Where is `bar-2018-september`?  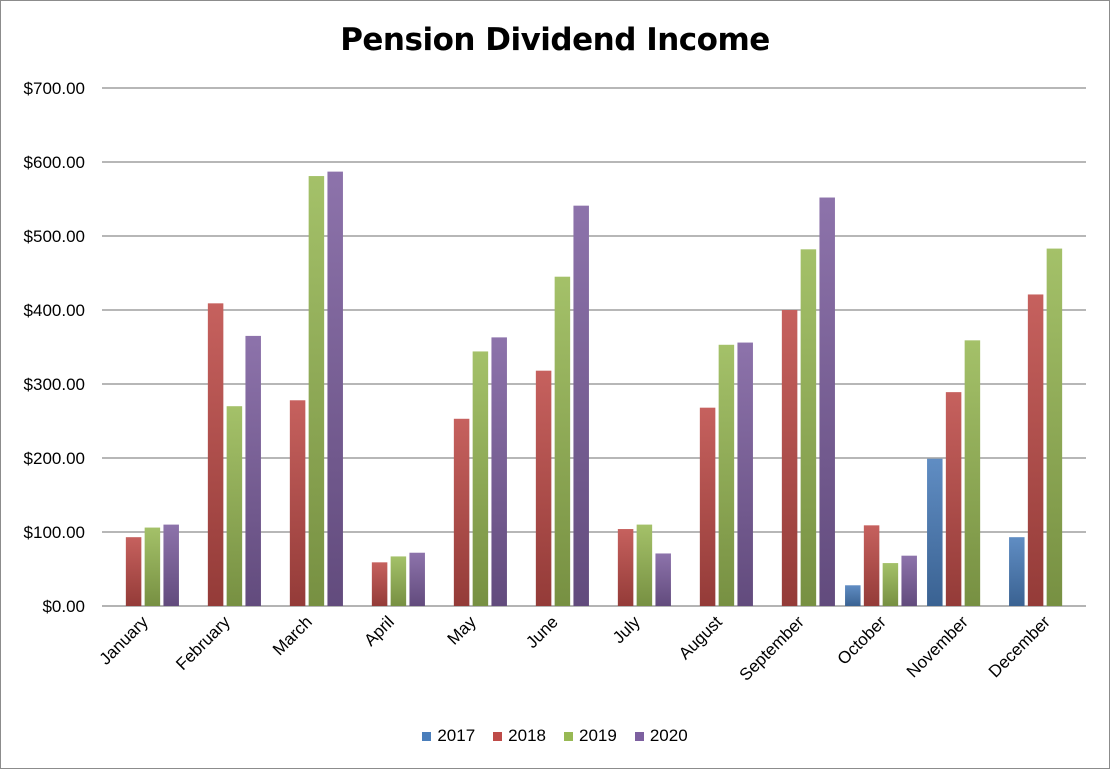 bar-2018-september is located at coordinates (789, 458).